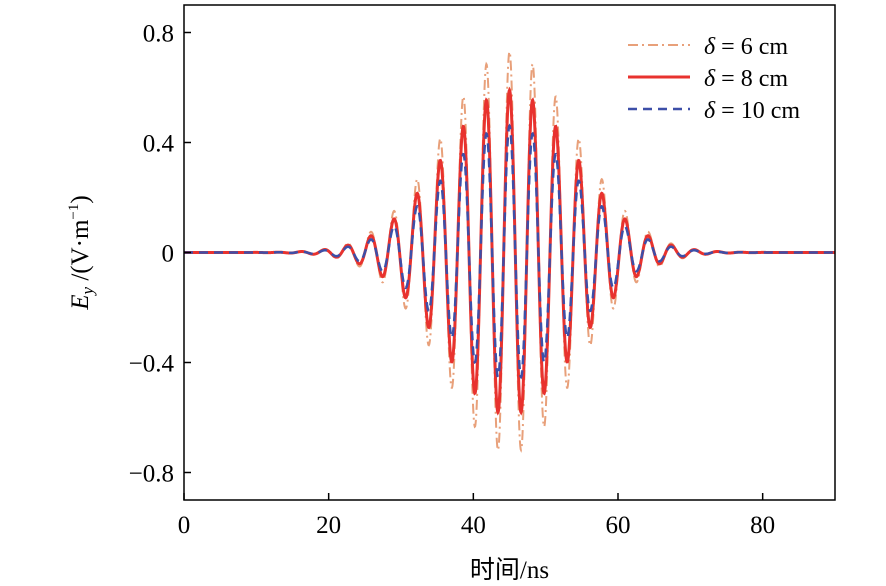 Image resolution: width=886 pixels, height=586 pixels. Describe the element at coordinates (184, 525) in the screenshot. I see `x-tick-label: 0` at that location.